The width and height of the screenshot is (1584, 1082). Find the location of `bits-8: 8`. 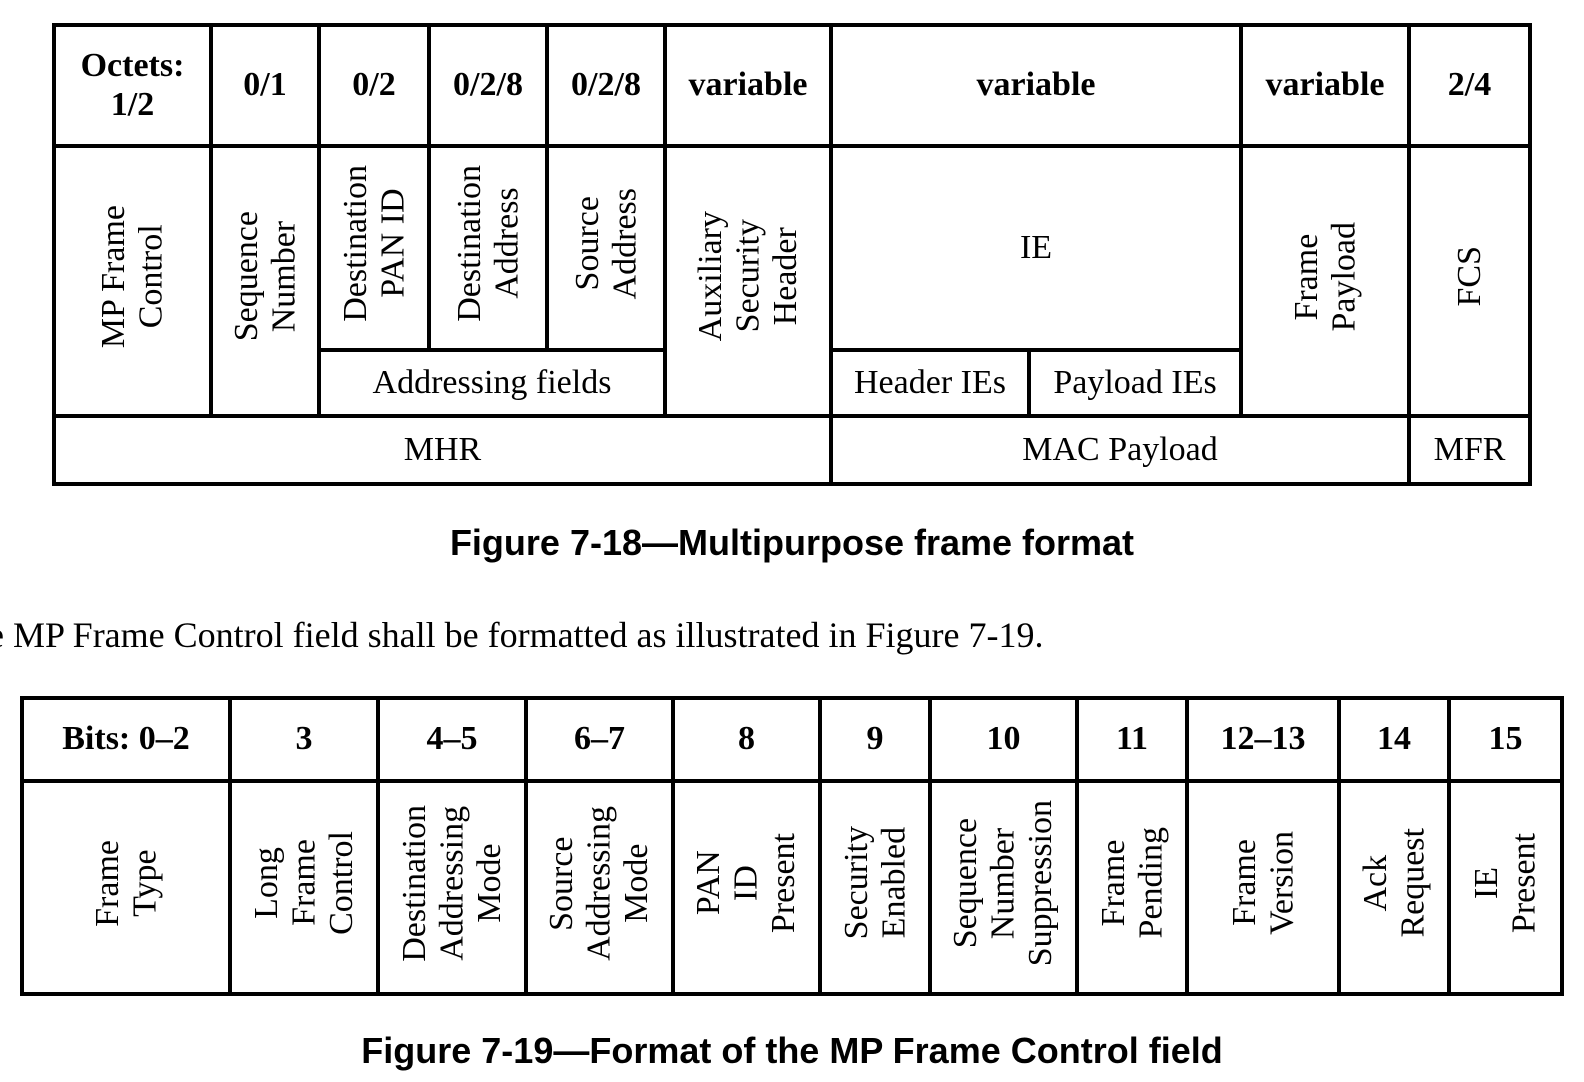

bits-8: 8 is located at coordinates (746, 739).